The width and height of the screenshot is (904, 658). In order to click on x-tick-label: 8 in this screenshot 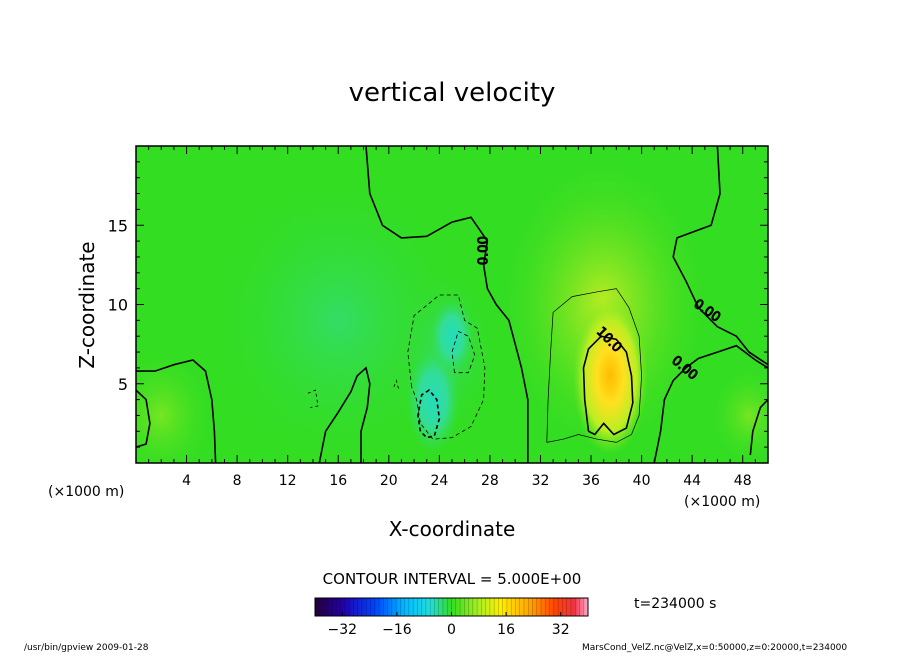, I will do `click(237, 481)`.